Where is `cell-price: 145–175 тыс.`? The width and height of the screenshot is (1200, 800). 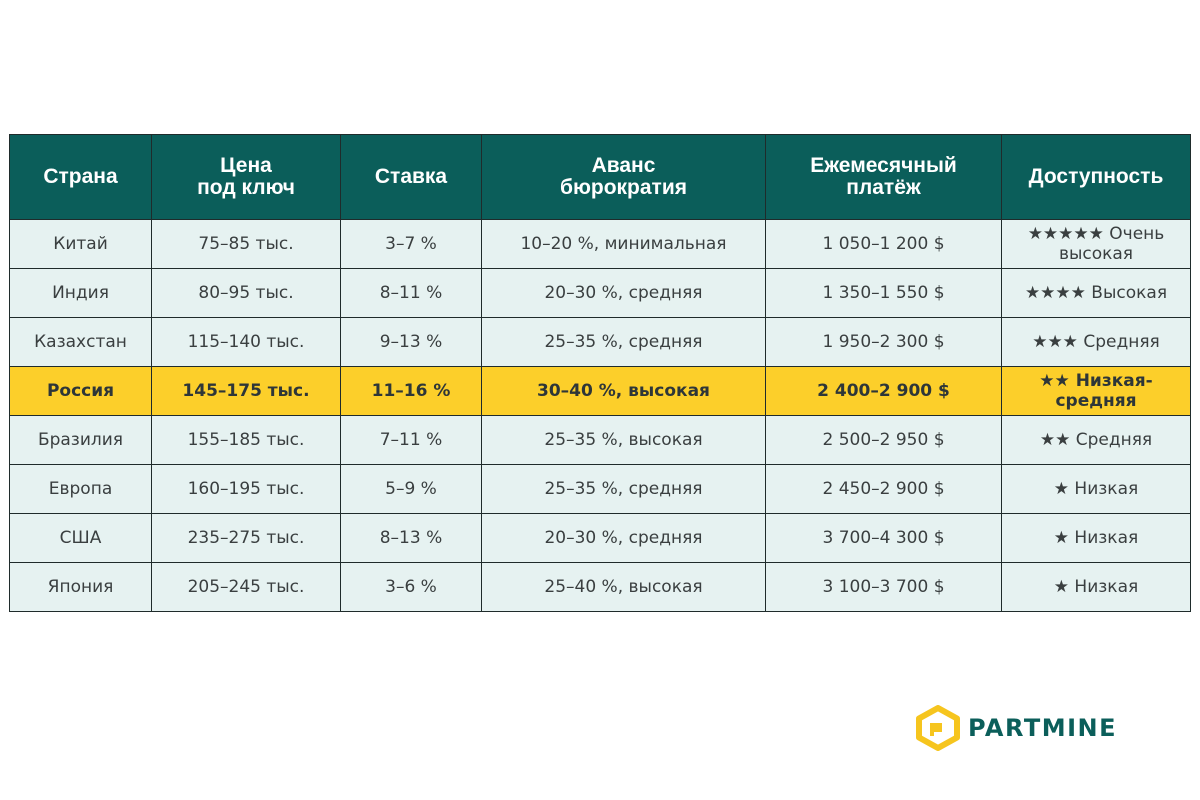
cell-price: 145–175 тыс. is located at coordinates (246, 391).